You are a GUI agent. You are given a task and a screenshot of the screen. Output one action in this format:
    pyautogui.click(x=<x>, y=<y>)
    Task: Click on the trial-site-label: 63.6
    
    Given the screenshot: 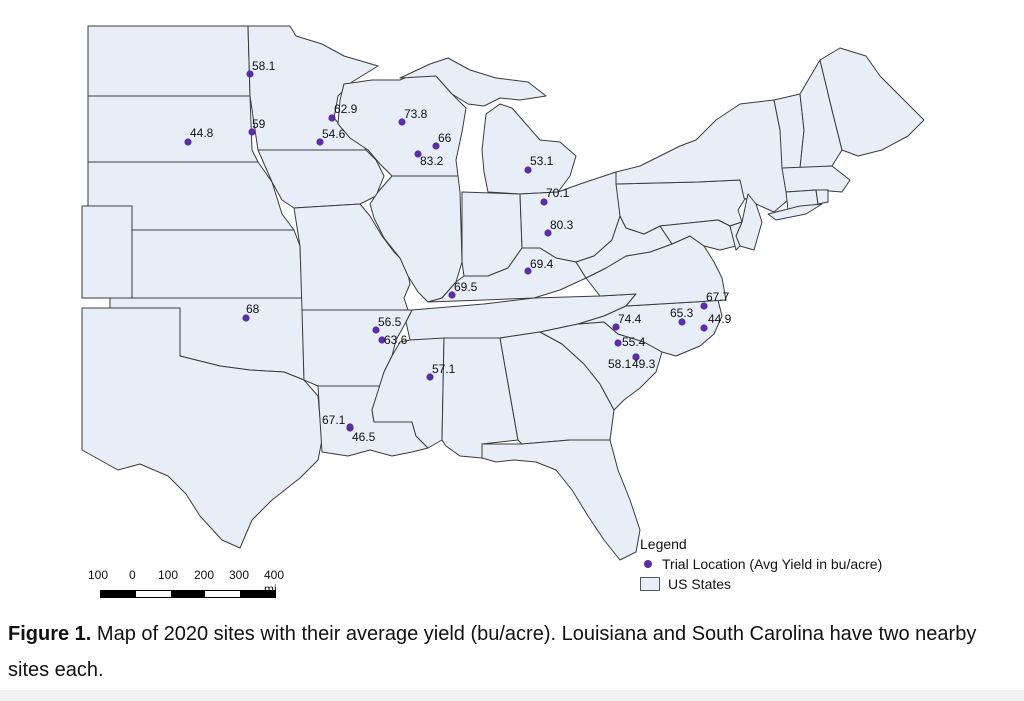 What is the action you would take?
    pyautogui.click(x=396, y=340)
    